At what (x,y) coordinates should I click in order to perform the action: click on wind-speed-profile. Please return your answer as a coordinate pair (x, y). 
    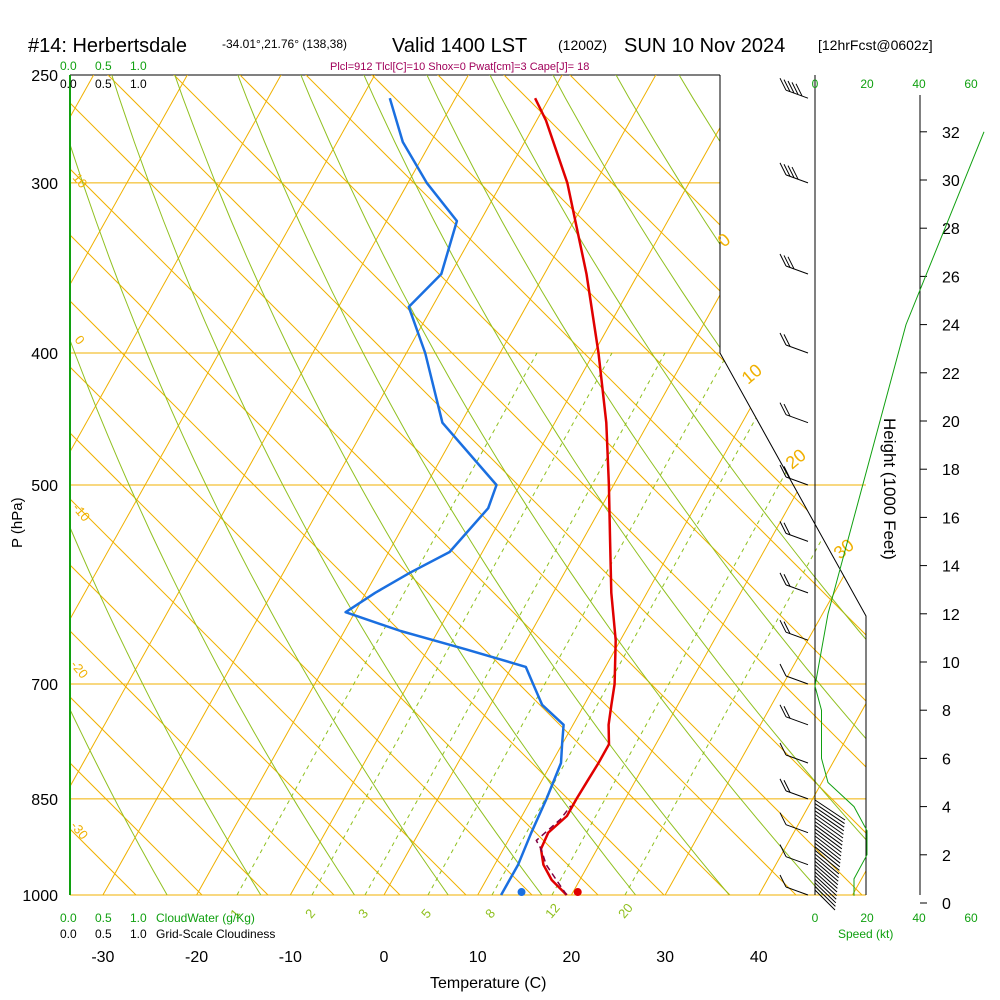
    Looking at the image, I should click on (899, 513).